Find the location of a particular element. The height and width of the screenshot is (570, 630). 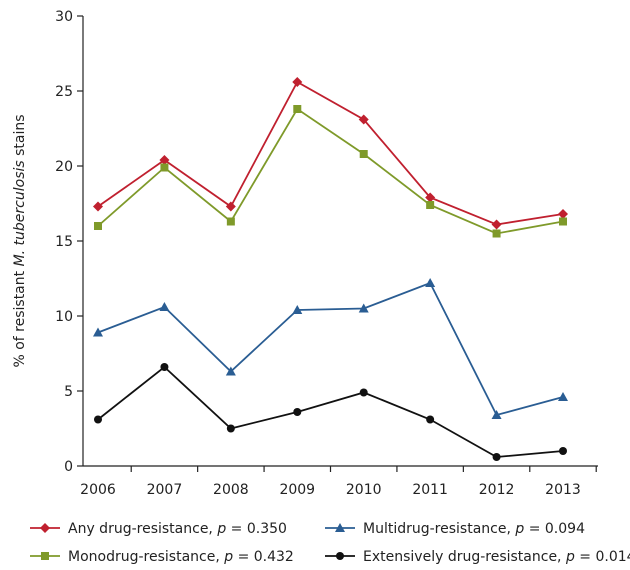

legend-item: Monodrug-resistance, p = 0.432 is located at coordinates (162, 557).